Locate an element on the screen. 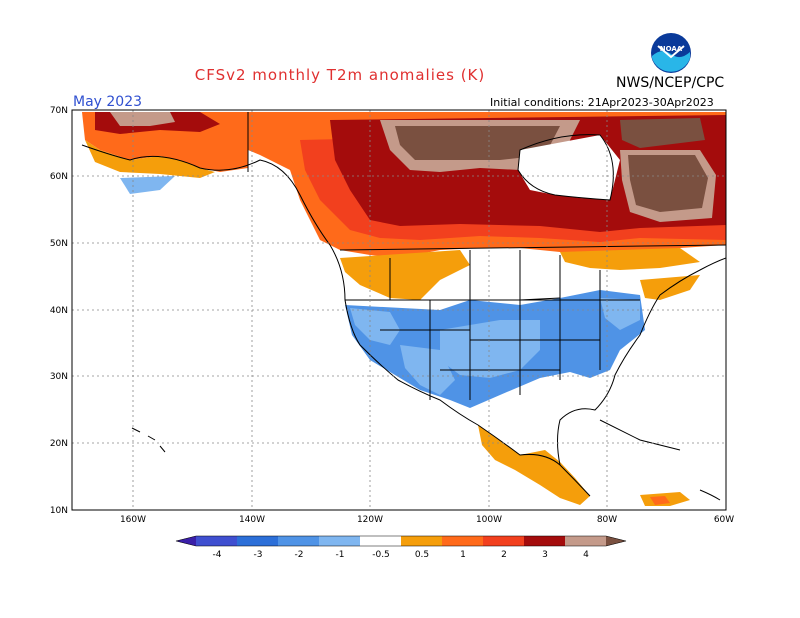  lat-label-70n: 70N is located at coordinates (59, 111).